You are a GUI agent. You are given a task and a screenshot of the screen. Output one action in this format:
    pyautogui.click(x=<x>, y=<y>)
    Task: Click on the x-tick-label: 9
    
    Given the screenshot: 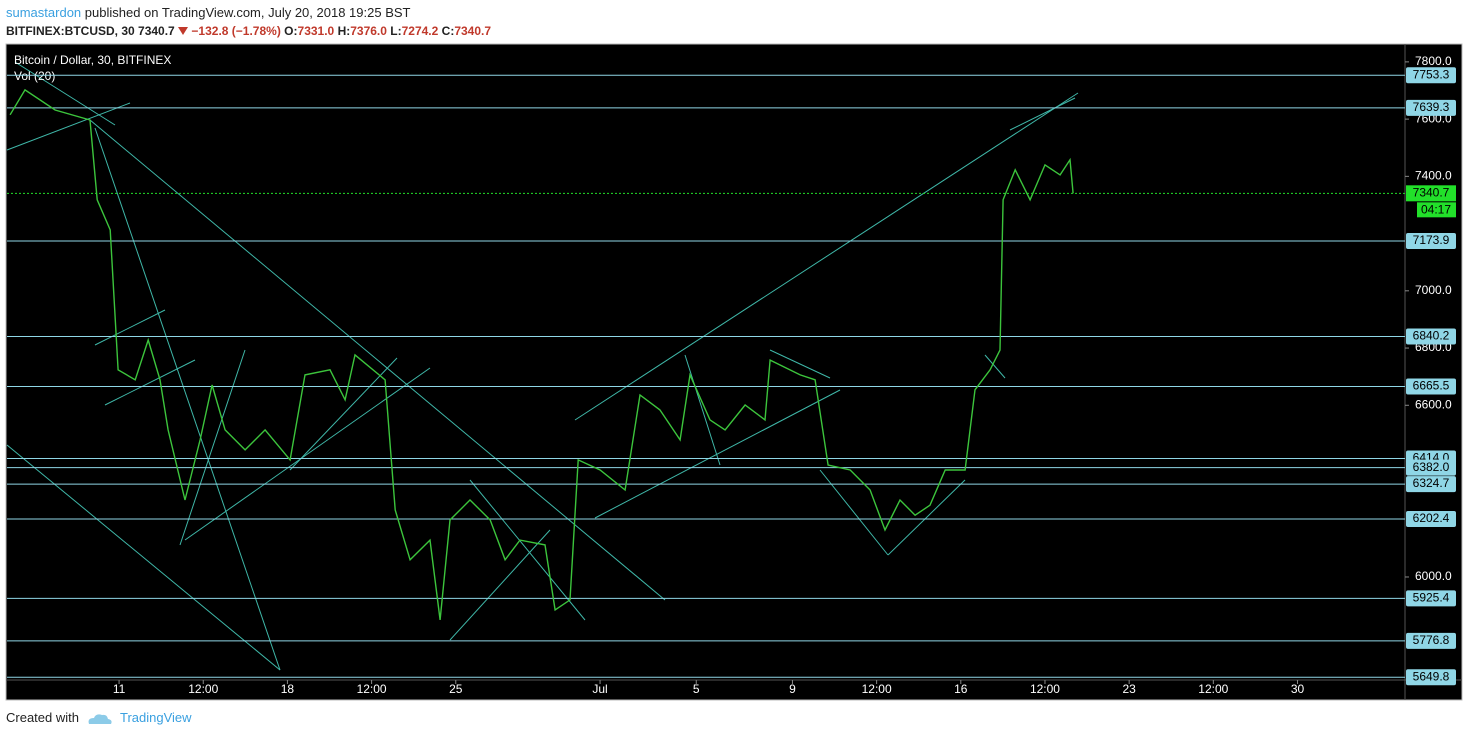 What is the action you would take?
    pyautogui.click(x=792, y=689)
    